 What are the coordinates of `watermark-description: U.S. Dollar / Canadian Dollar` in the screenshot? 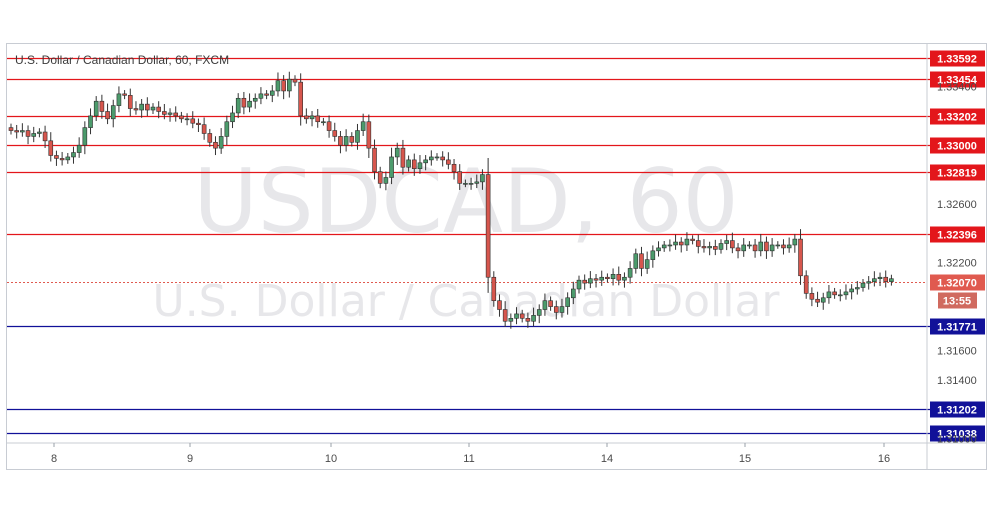 It's located at (466, 301).